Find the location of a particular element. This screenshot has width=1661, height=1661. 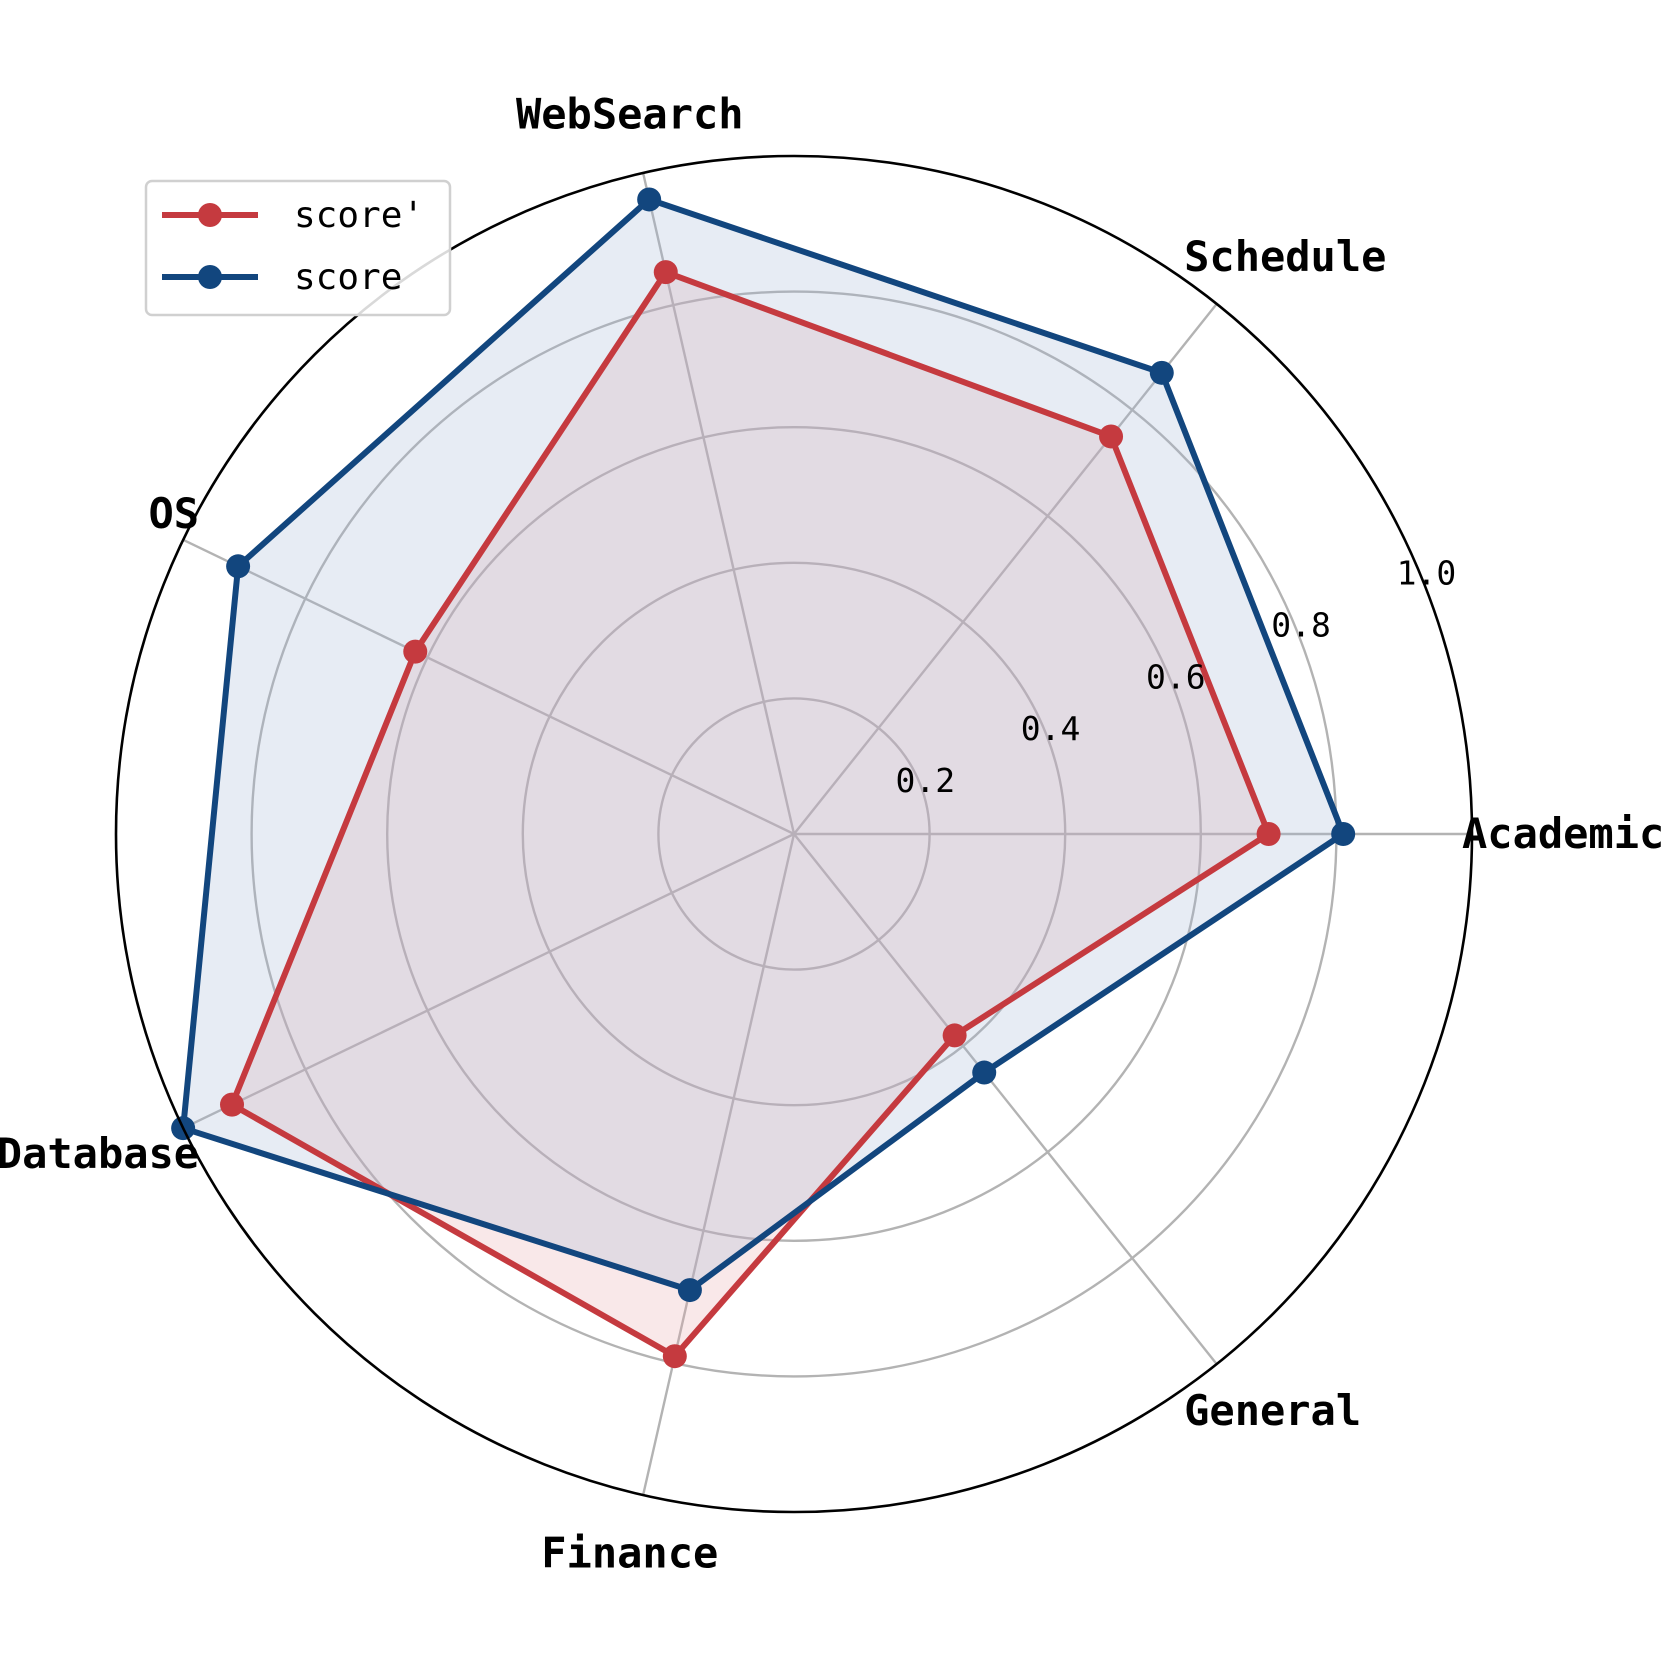

category-label-finance: Finance is located at coordinates (629, 1552).